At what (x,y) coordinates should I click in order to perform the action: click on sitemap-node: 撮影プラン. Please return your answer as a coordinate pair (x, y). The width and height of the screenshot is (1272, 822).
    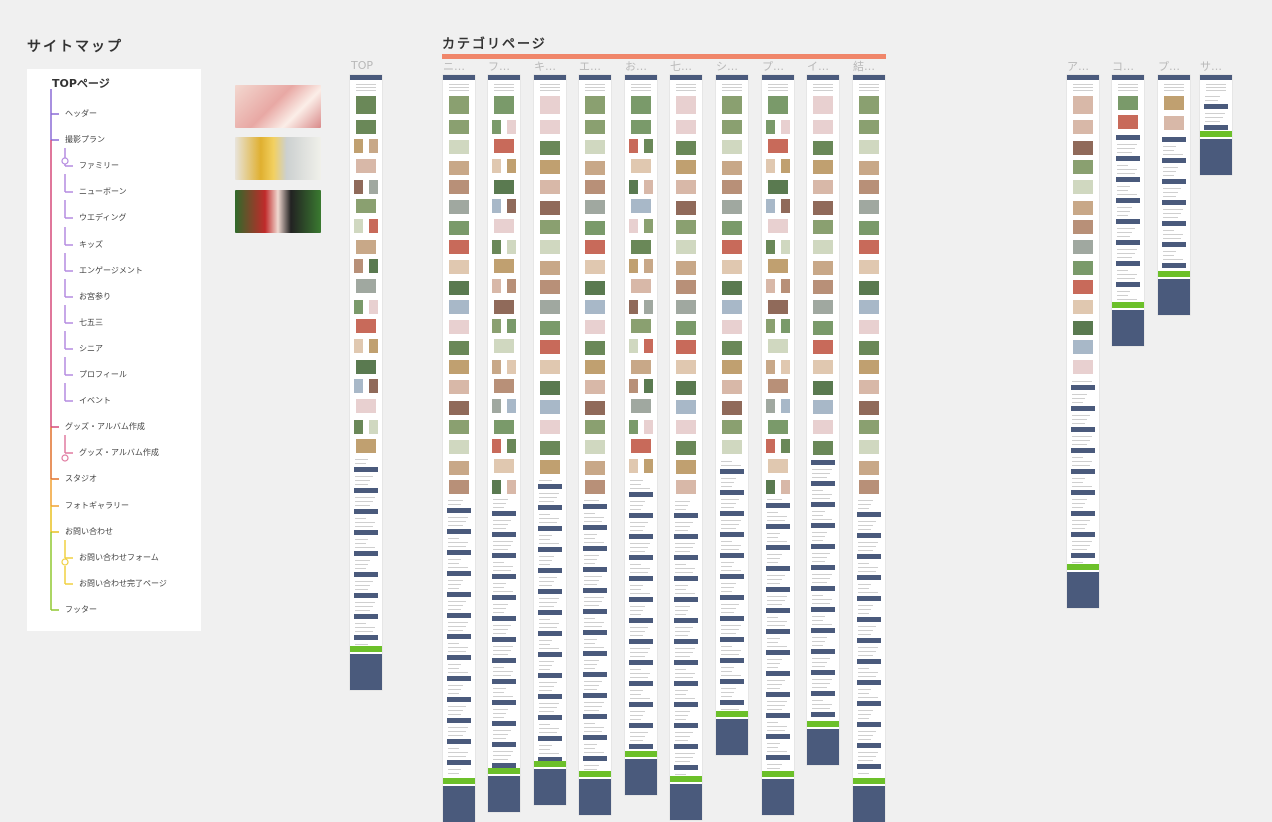
    Looking at the image, I should click on (85, 139).